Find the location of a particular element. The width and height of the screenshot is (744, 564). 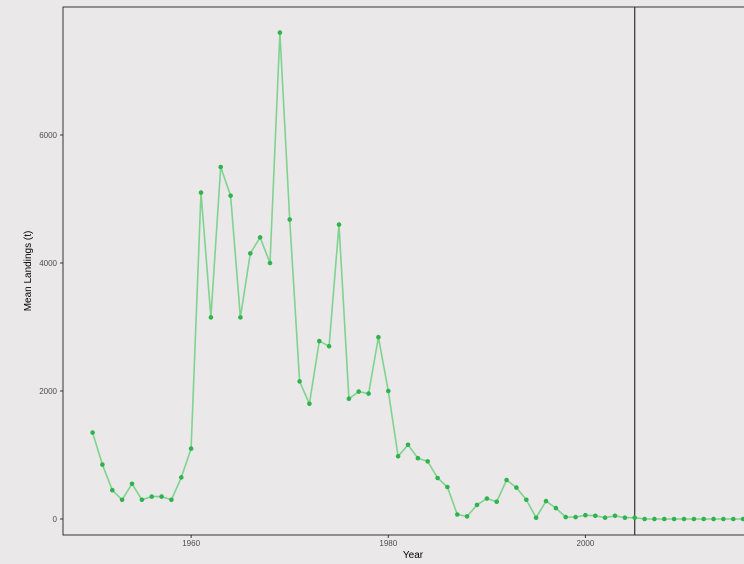

y-axis-title: Mean Landings (t) is located at coordinates (28, 271).